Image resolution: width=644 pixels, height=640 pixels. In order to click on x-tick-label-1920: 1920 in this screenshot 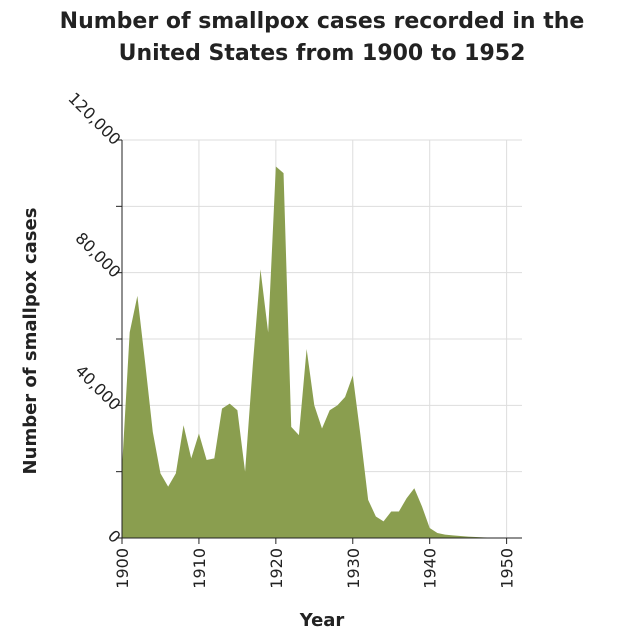, I will do `click(276, 568)`.